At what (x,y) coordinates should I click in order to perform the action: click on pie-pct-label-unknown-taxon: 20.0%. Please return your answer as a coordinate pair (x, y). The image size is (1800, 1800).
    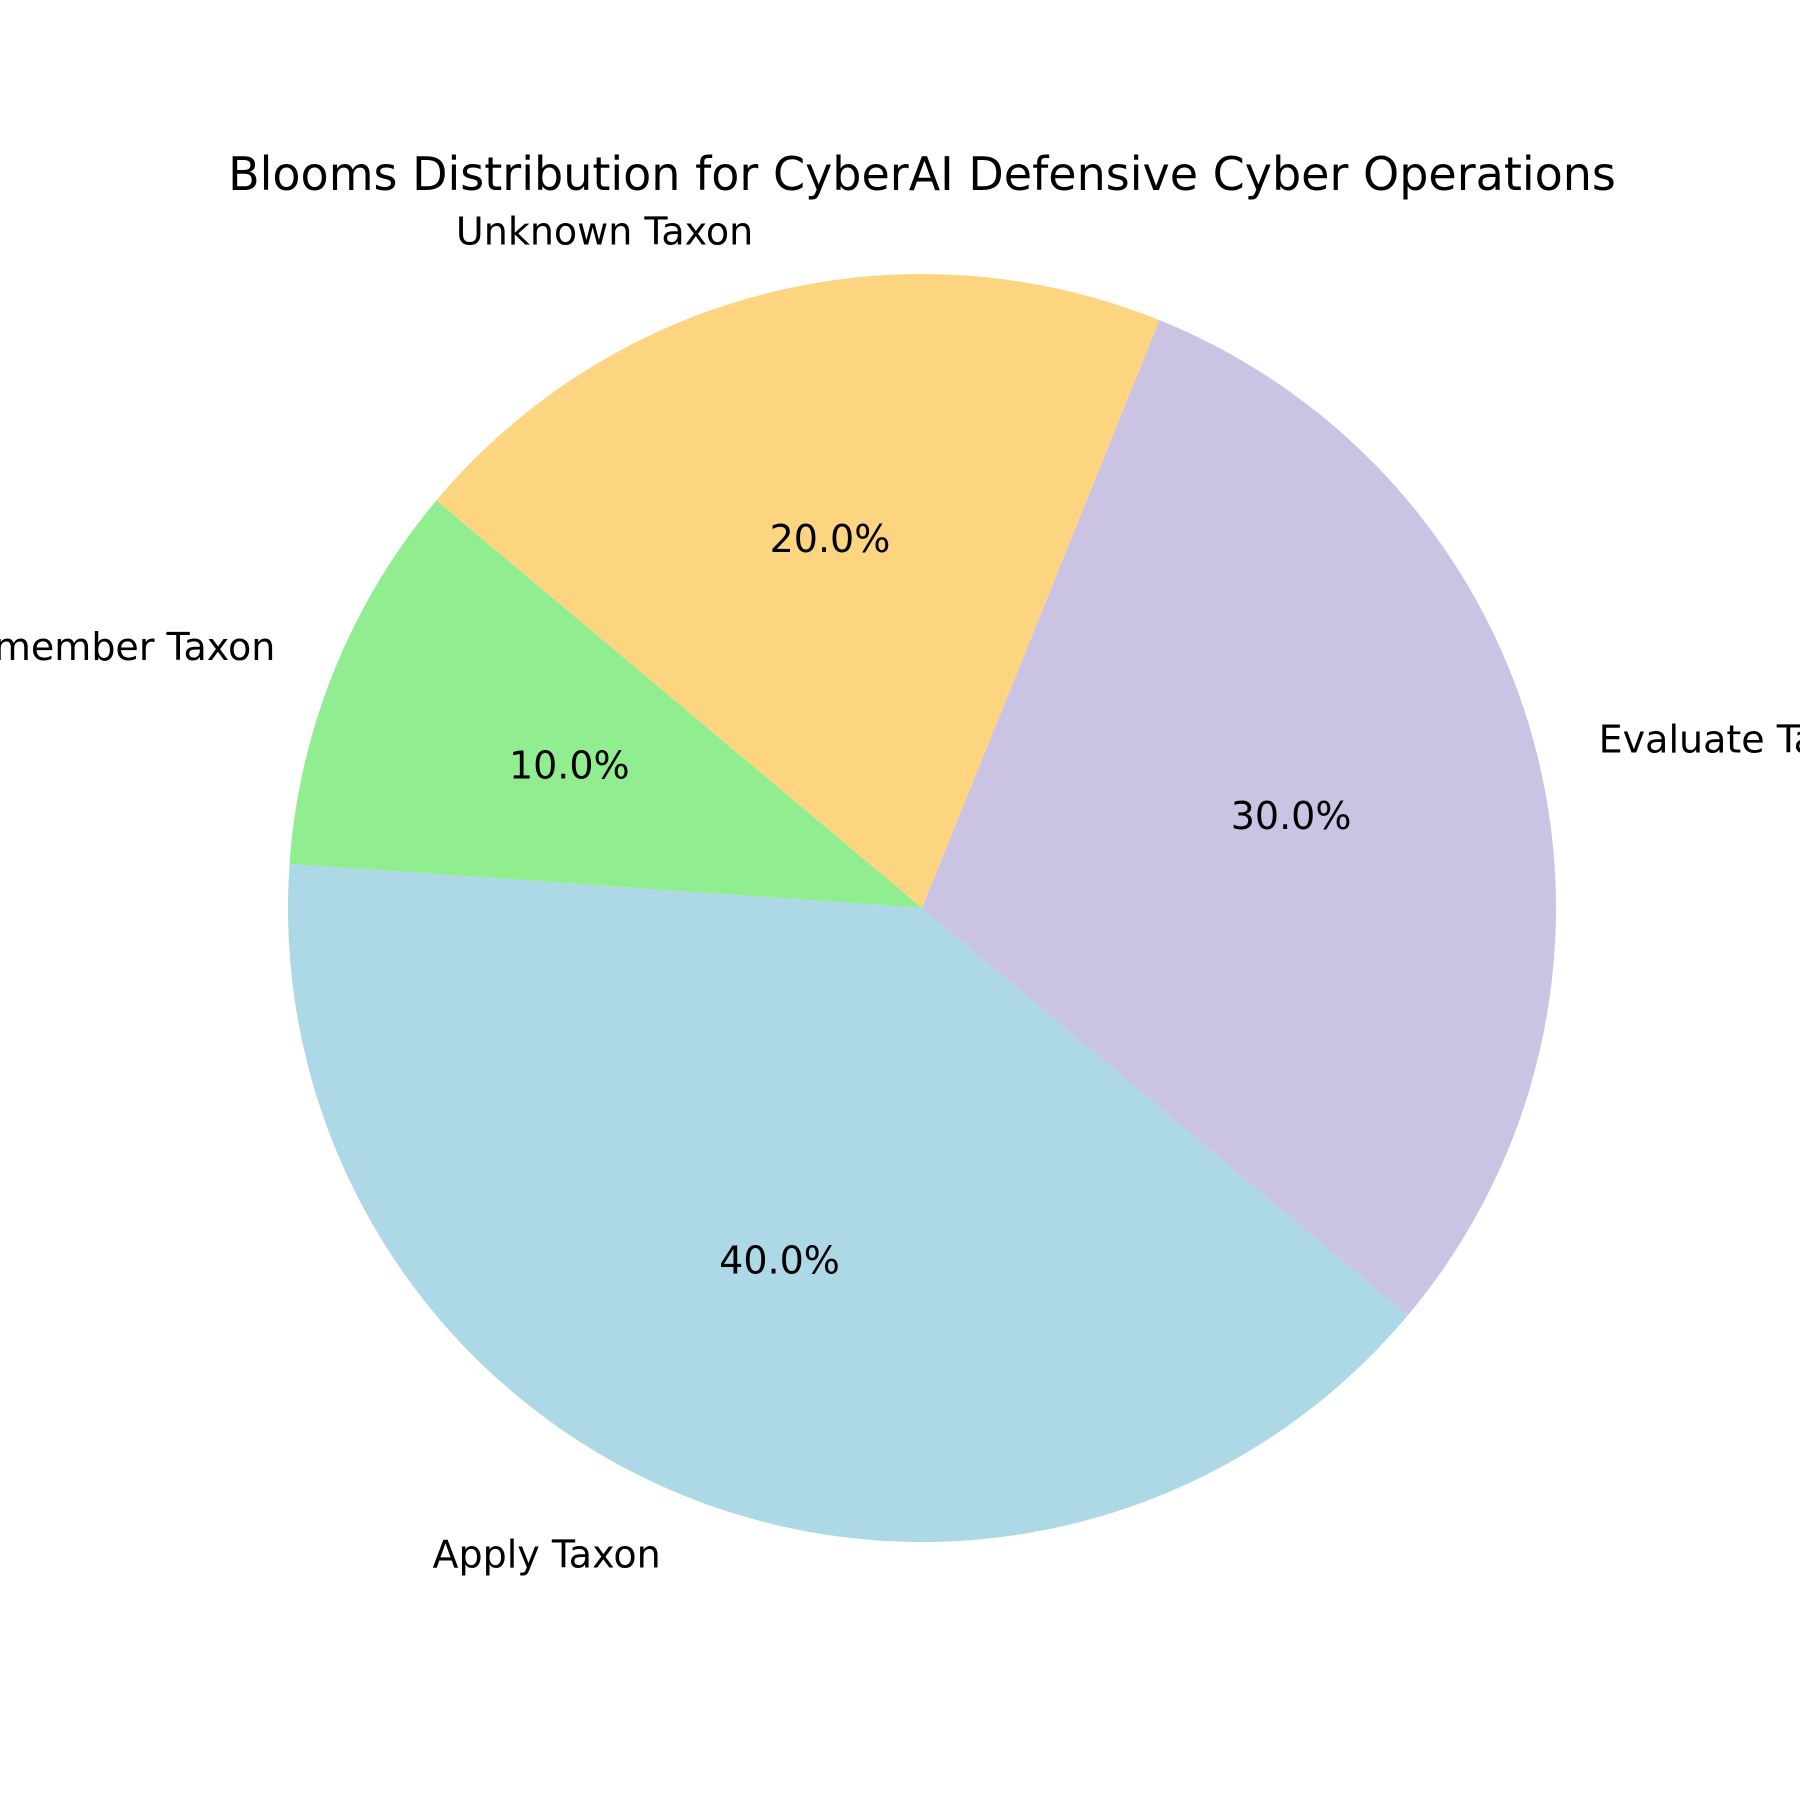
    Looking at the image, I should click on (830, 539).